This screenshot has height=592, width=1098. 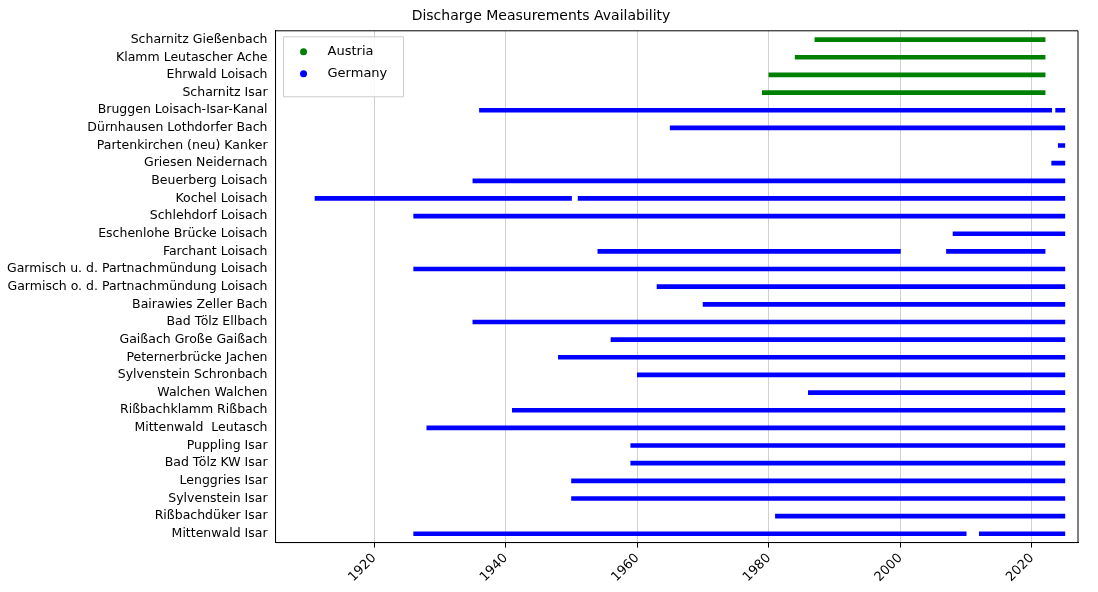 I want to click on y-tick-label: Kochel Loisach, so click(x=221, y=197).